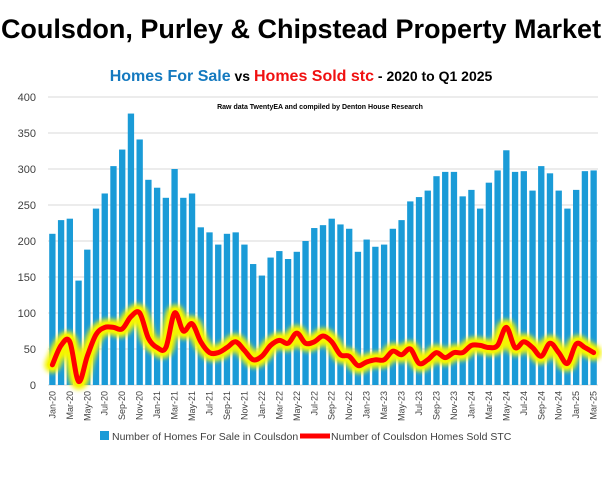 This screenshot has height=479, width=602. Describe the element at coordinates (433, 76) in the screenshot. I see `subtitle-range: - 2020 to Q1 2025` at that location.